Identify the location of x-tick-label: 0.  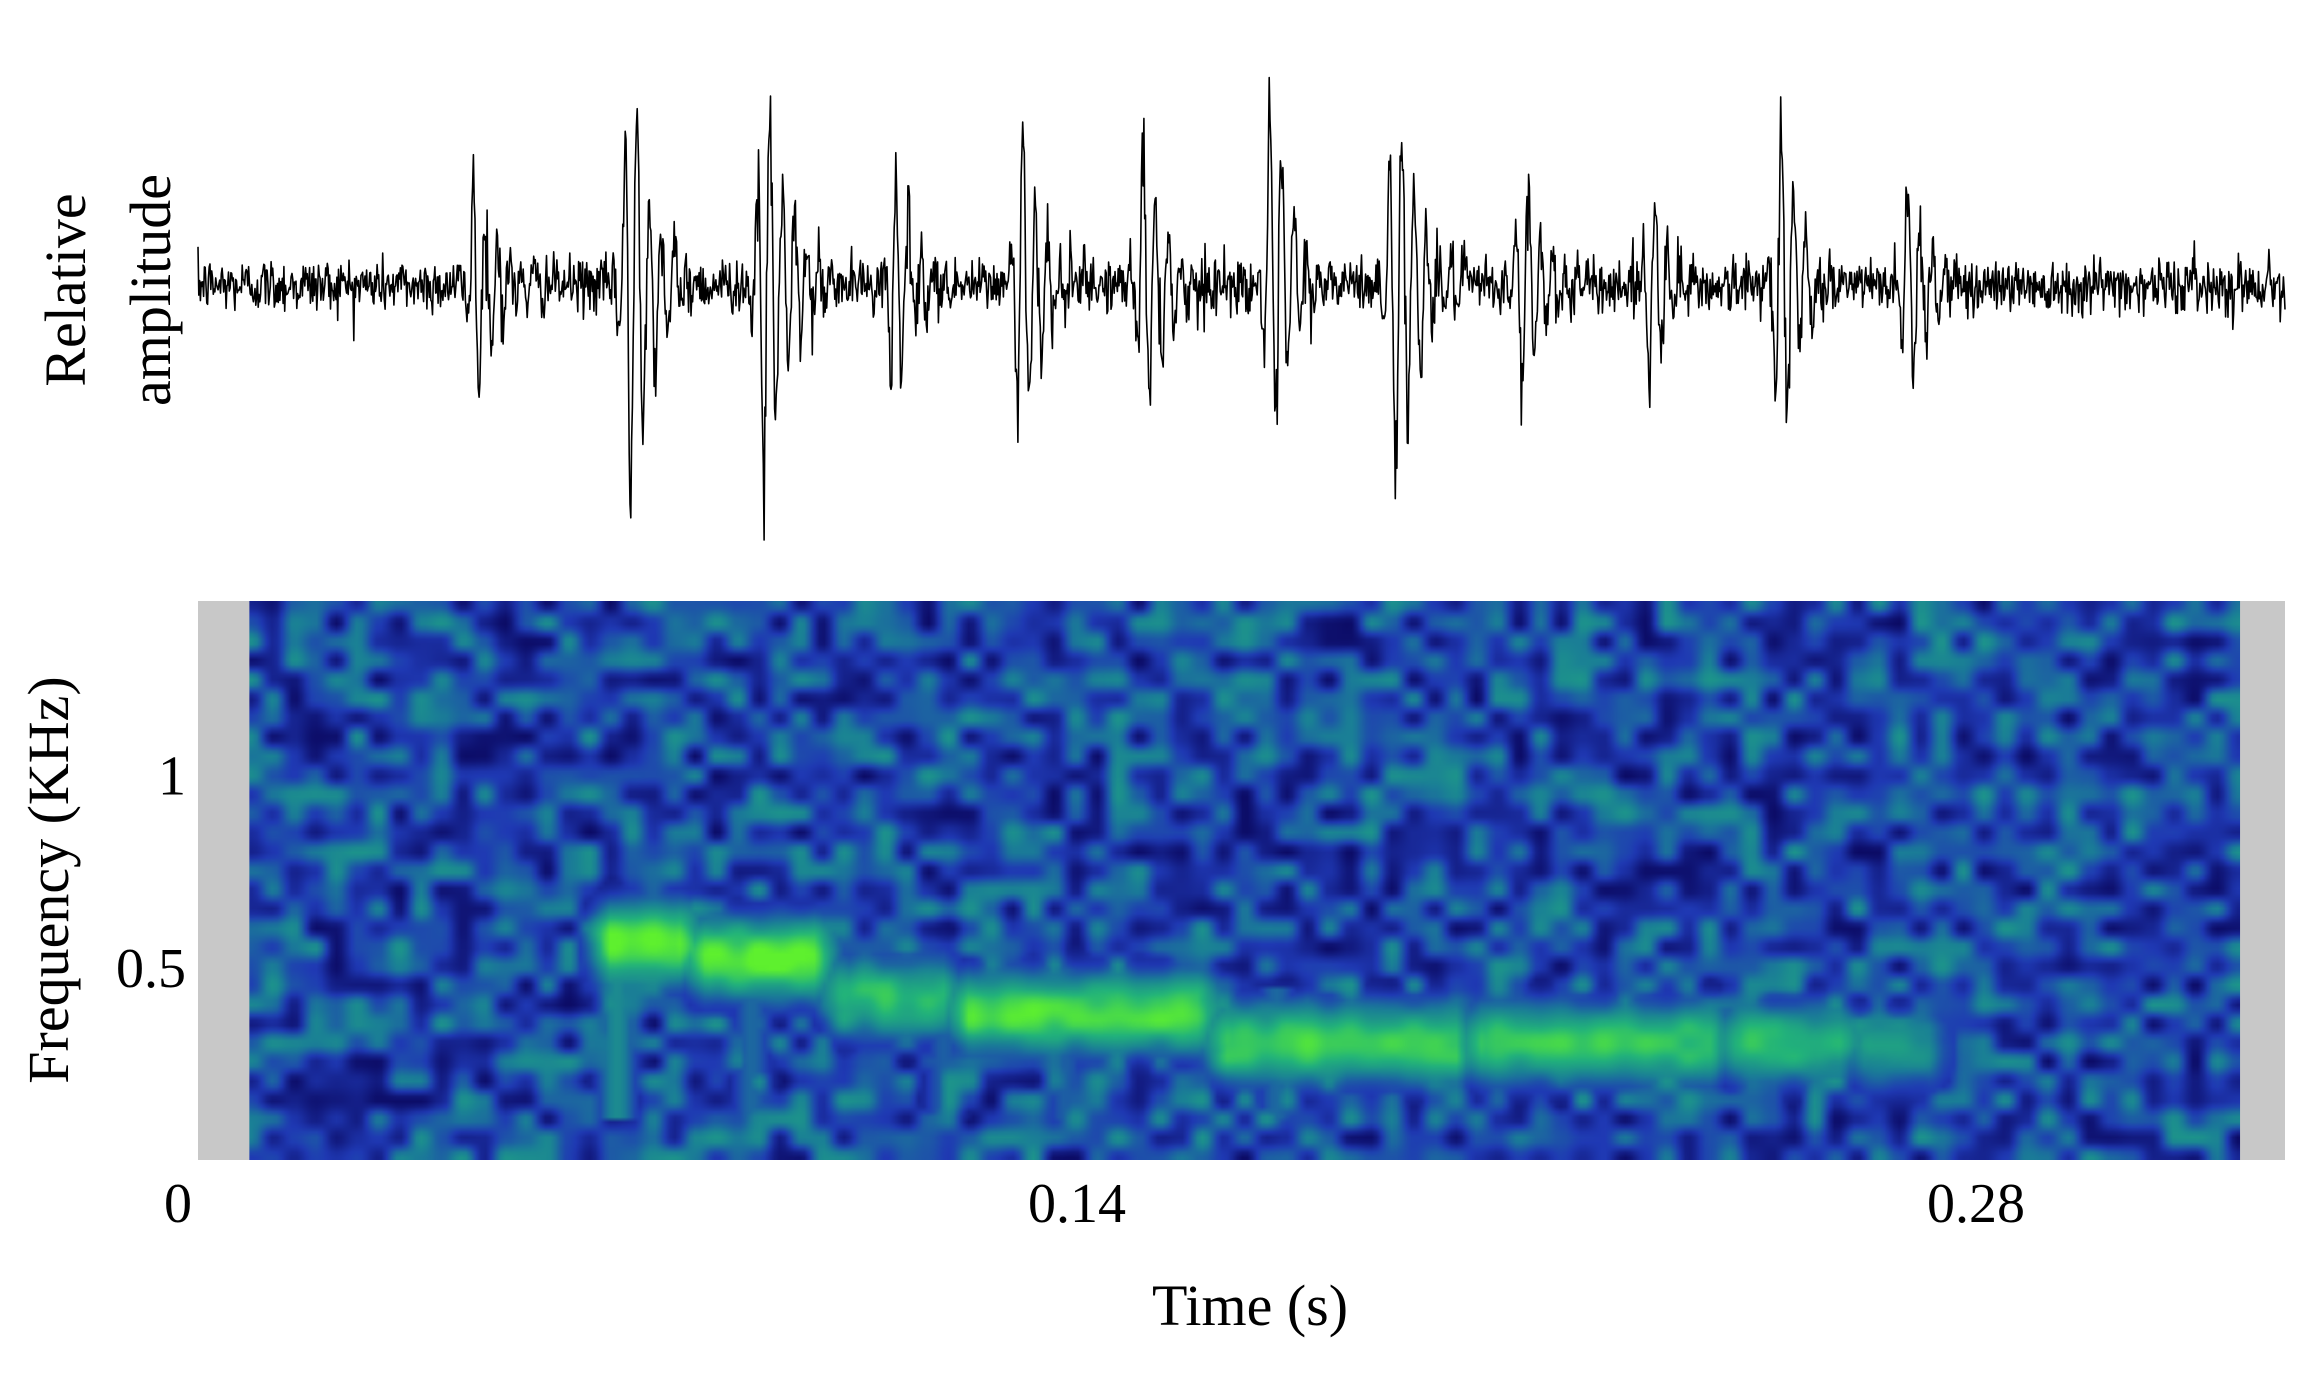
(178, 1204).